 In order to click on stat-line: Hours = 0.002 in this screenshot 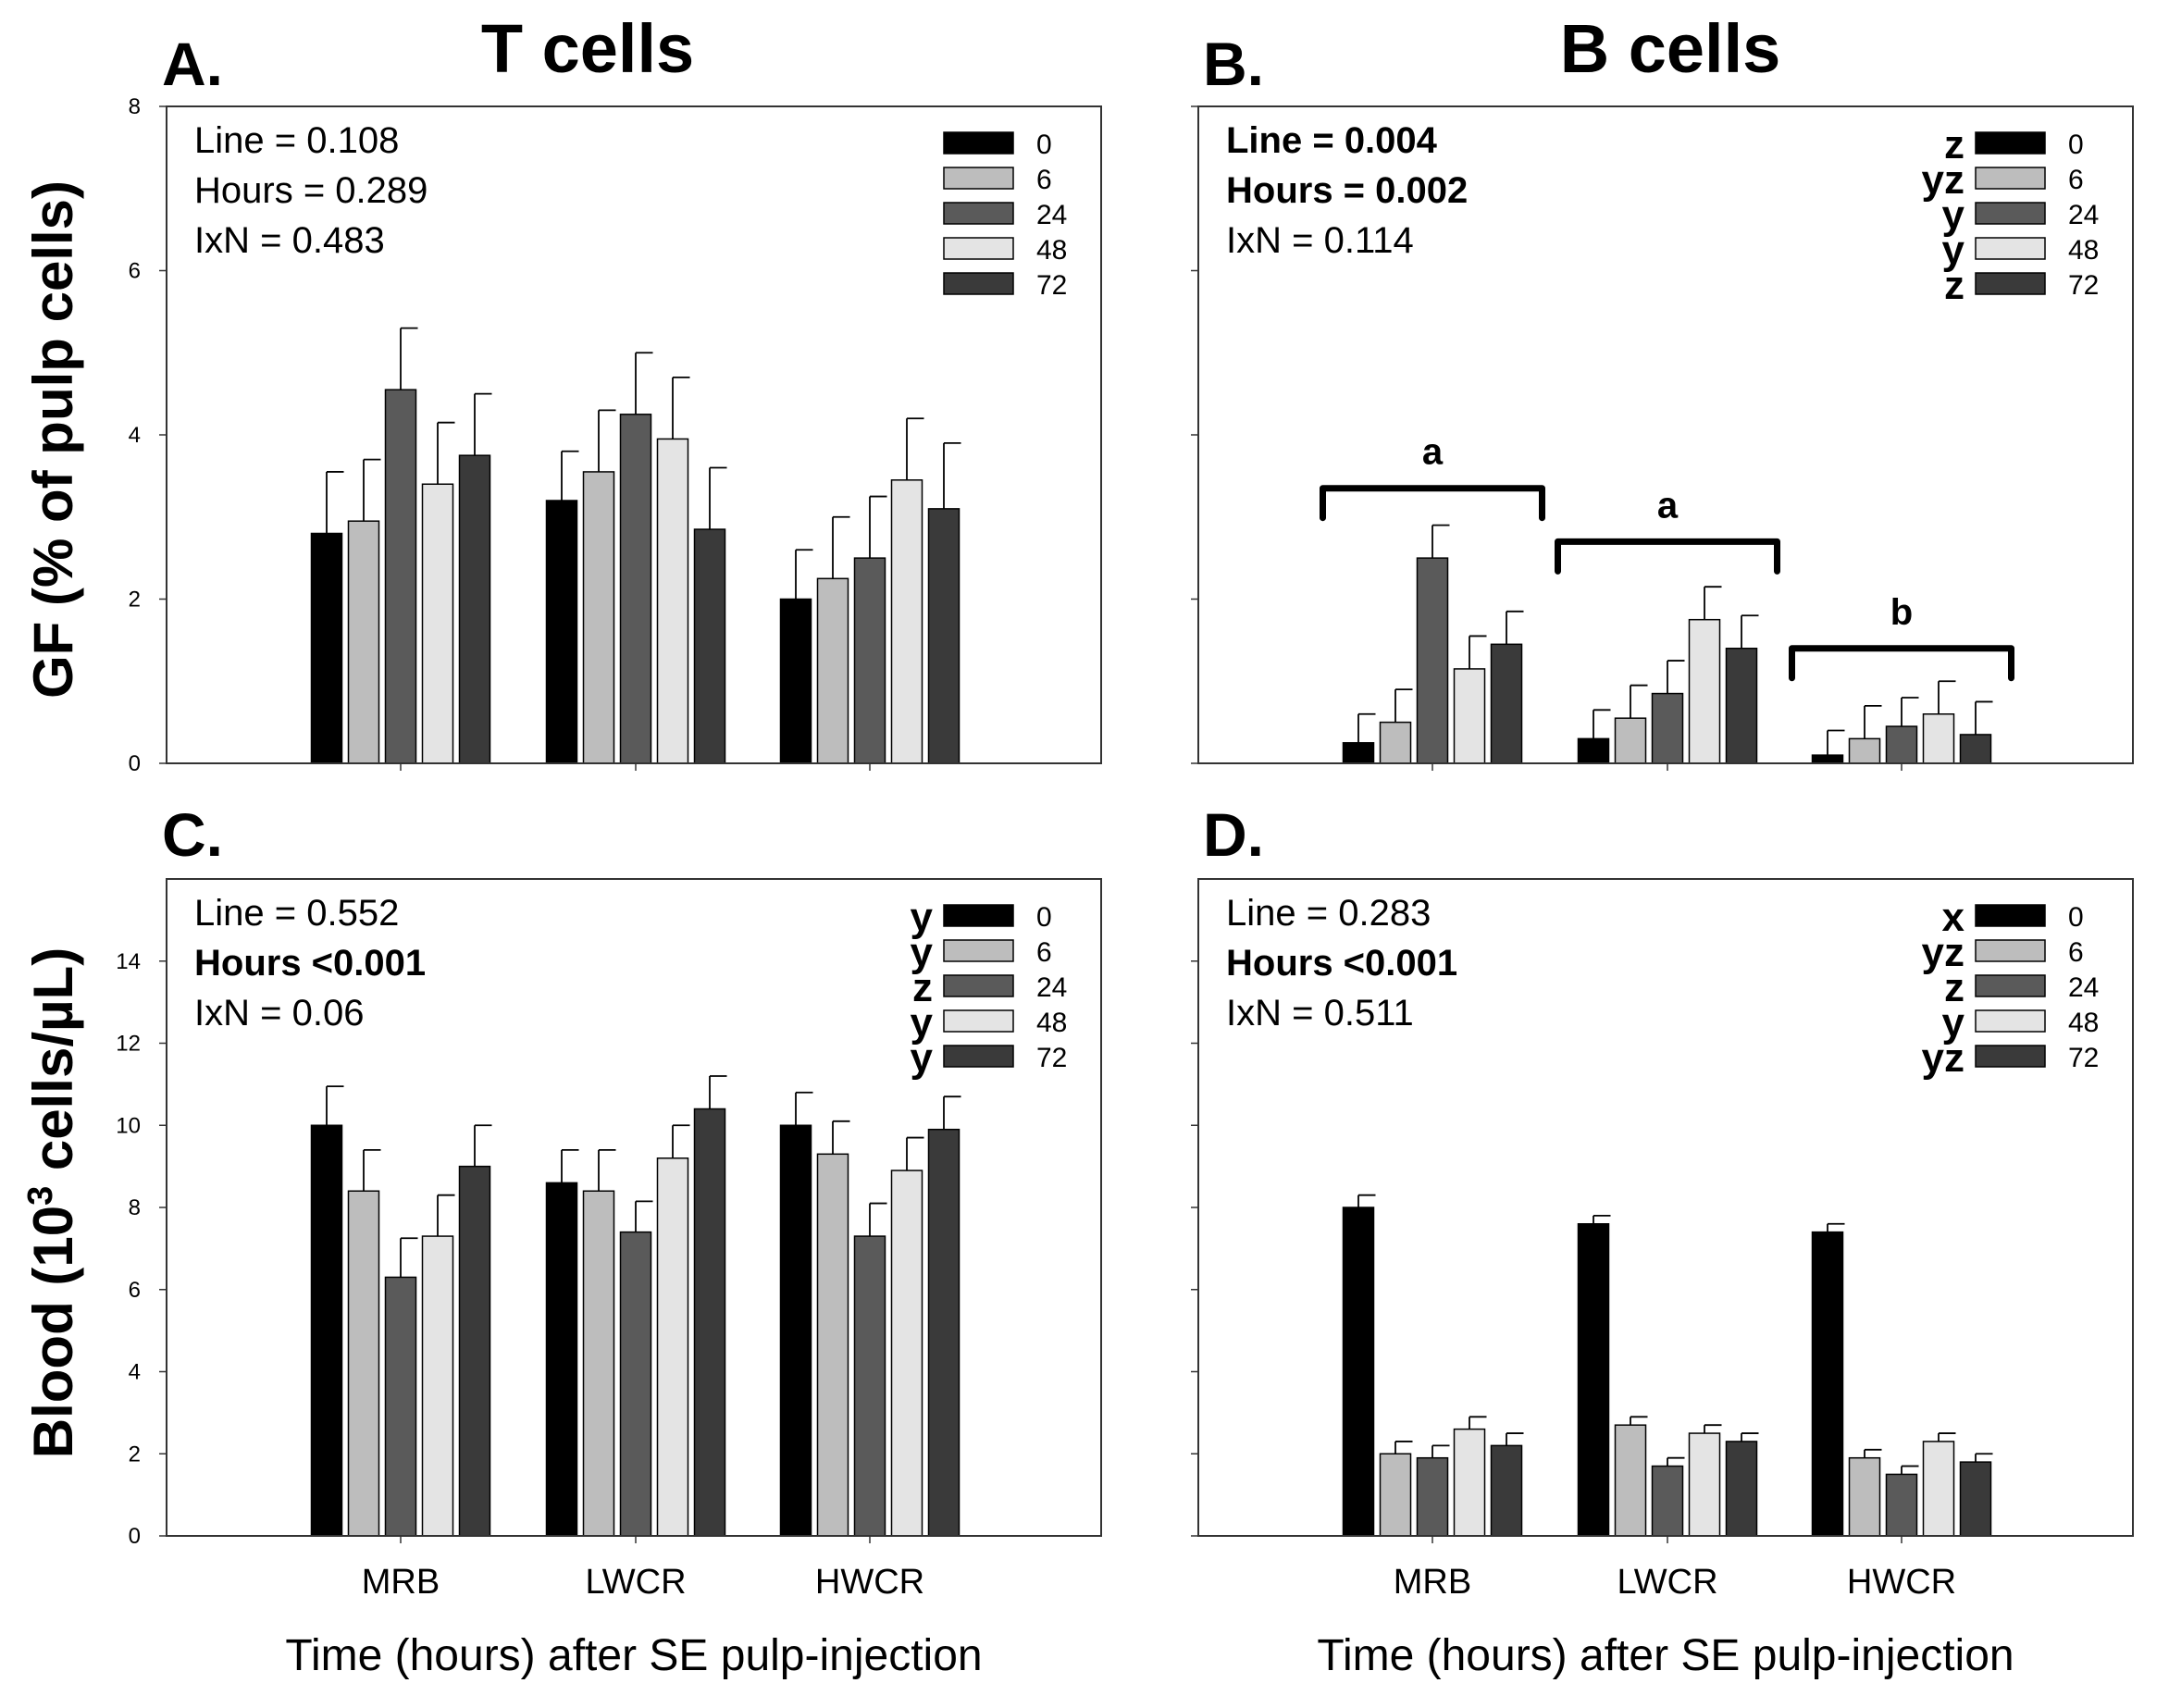, I will do `click(1347, 190)`.